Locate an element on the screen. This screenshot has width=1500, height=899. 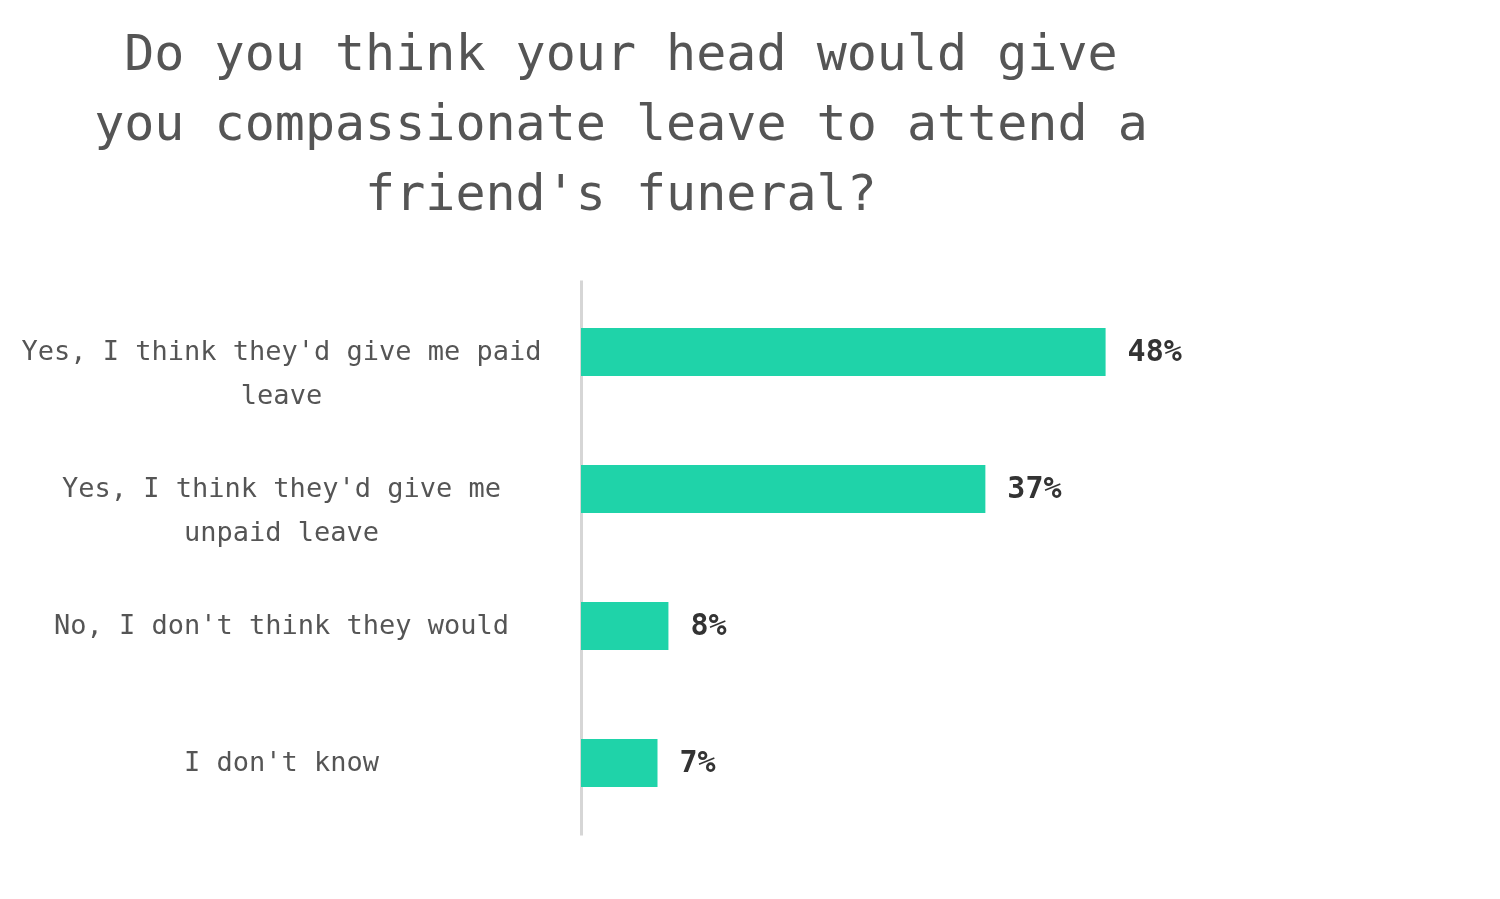
y-tick-label: Yes, I think they'd give me unpaid leave is located at coordinates (281, 509).